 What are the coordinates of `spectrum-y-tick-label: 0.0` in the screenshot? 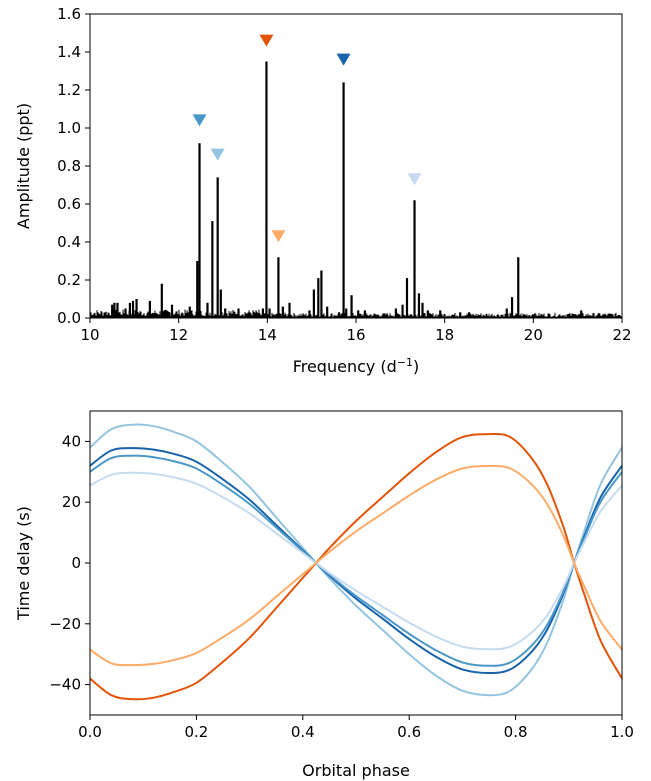 It's located at (69, 318).